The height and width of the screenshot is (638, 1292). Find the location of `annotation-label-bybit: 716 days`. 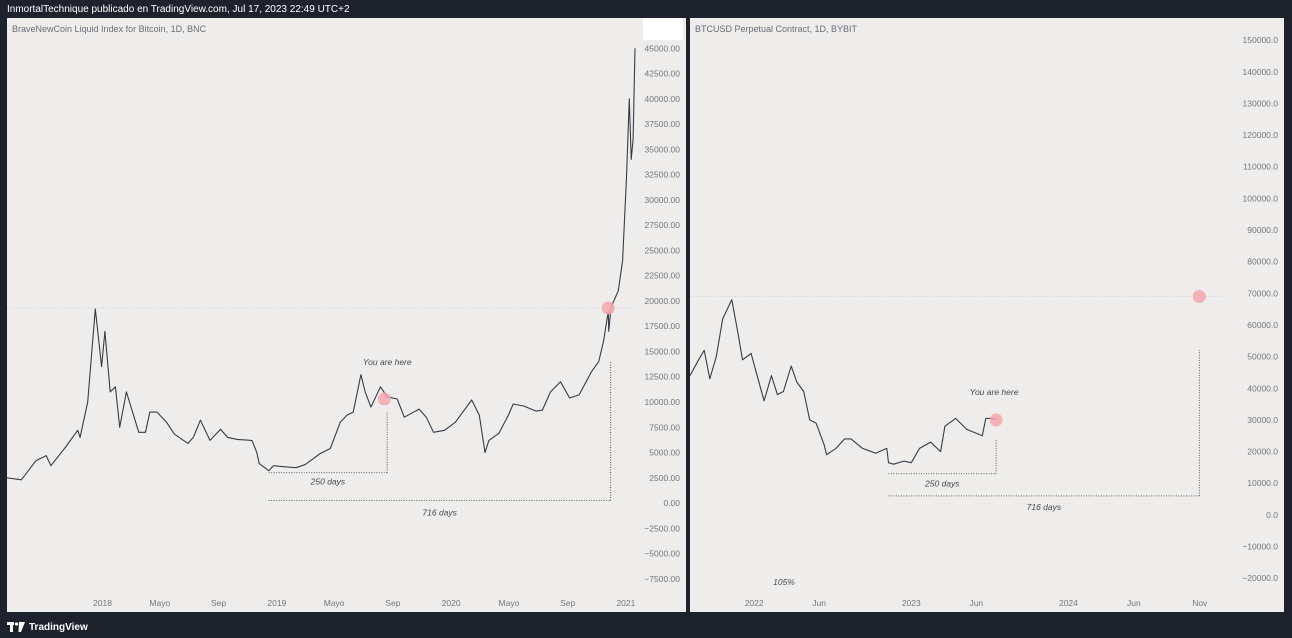

annotation-label-bybit: 716 days is located at coordinates (1044, 507).